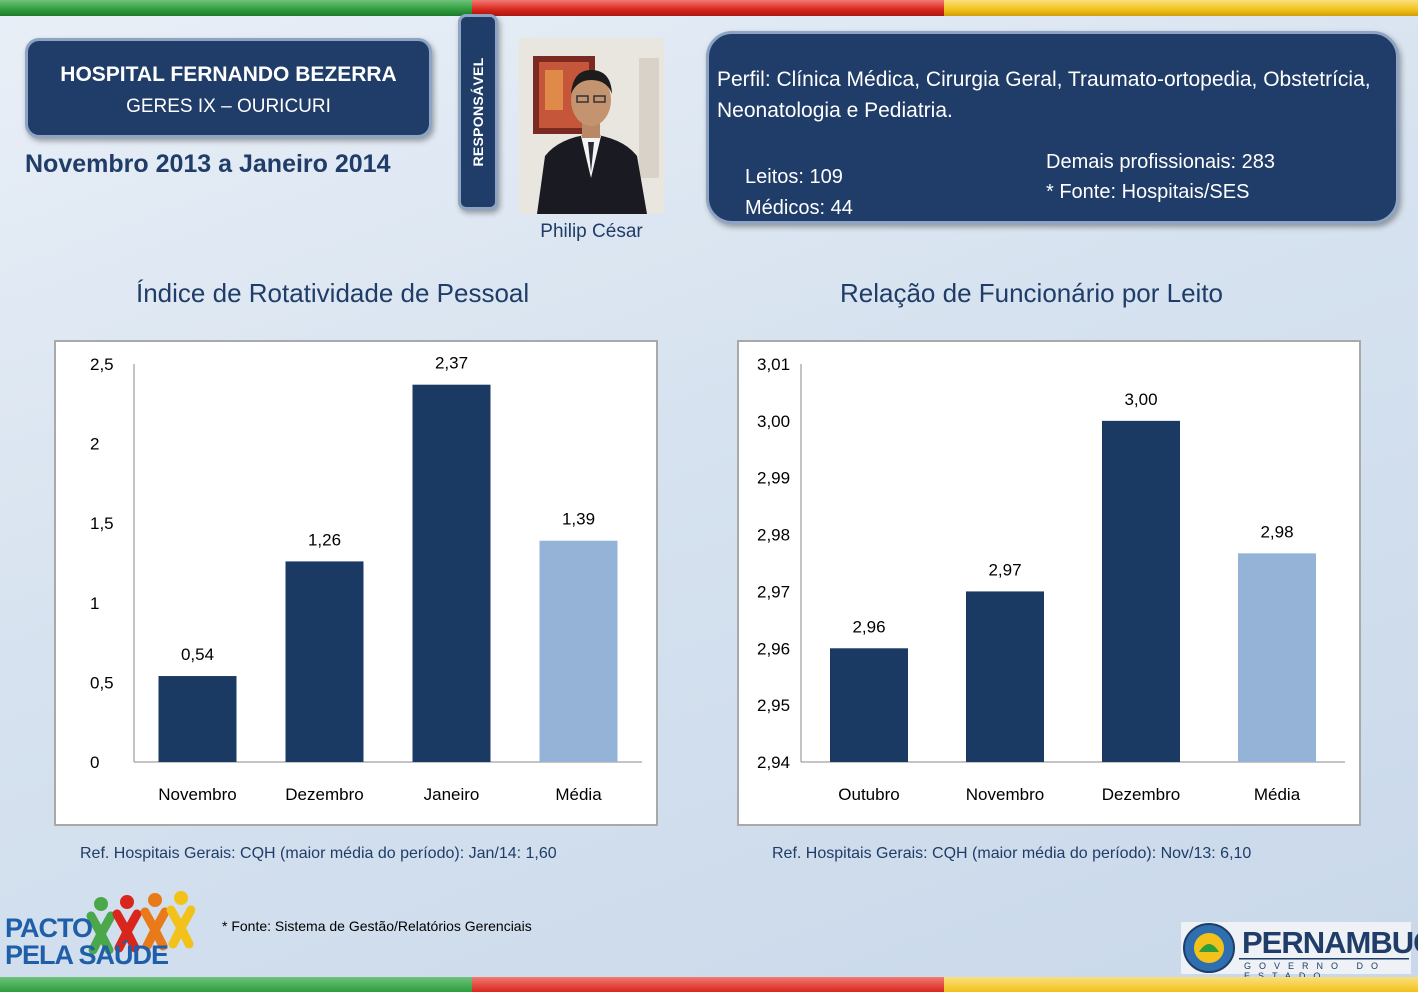 The image size is (1418, 992). I want to click on top-color-stripe, so click(709, 8).